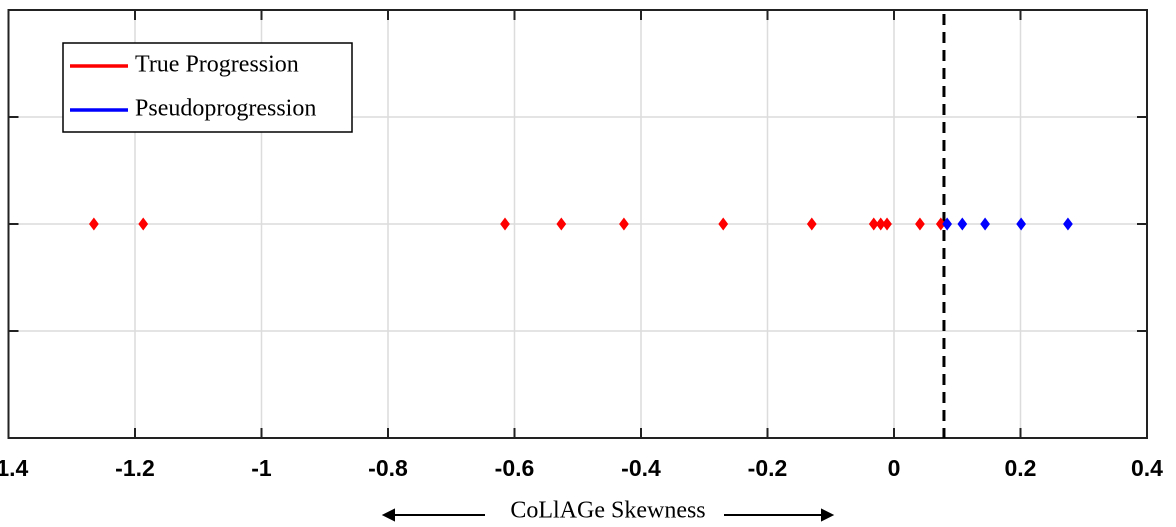  I want to click on x-label-arrows, so click(608, 515).